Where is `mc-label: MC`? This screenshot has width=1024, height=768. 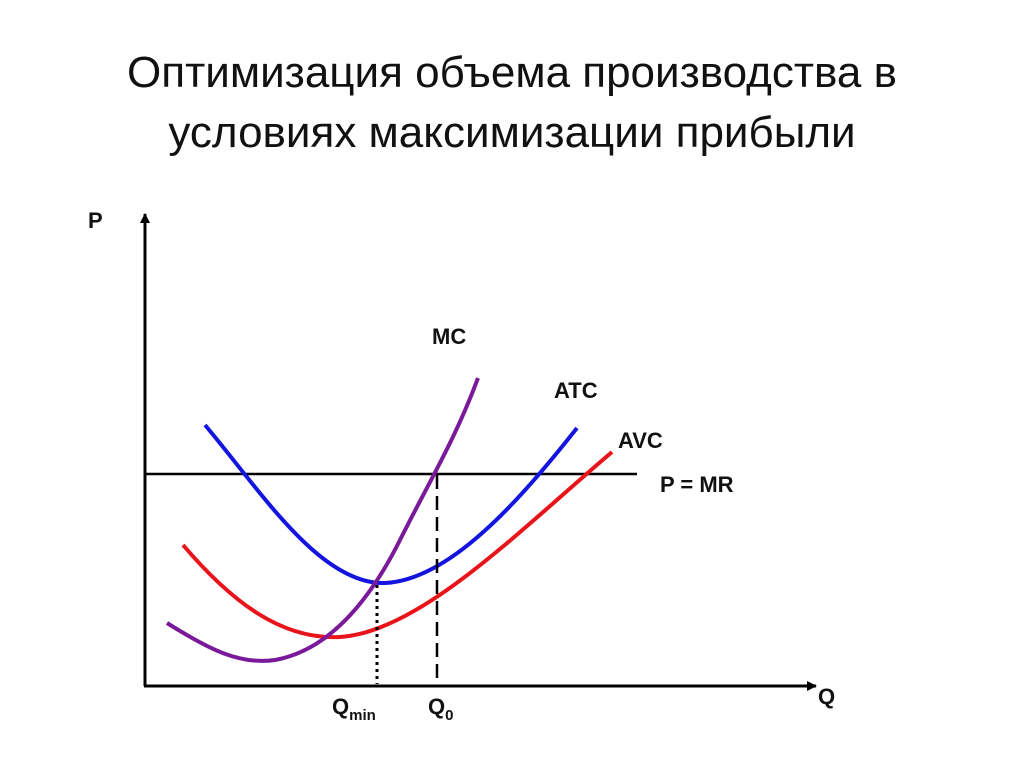 mc-label: MC is located at coordinates (449, 336).